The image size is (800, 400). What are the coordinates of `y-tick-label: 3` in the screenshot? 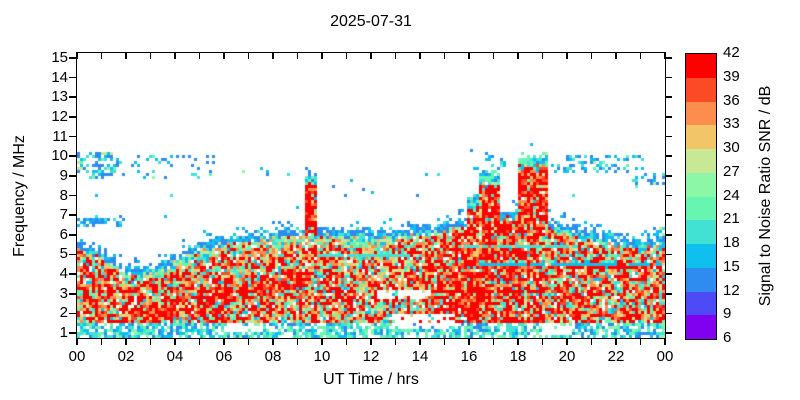 It's located at (63, 293).